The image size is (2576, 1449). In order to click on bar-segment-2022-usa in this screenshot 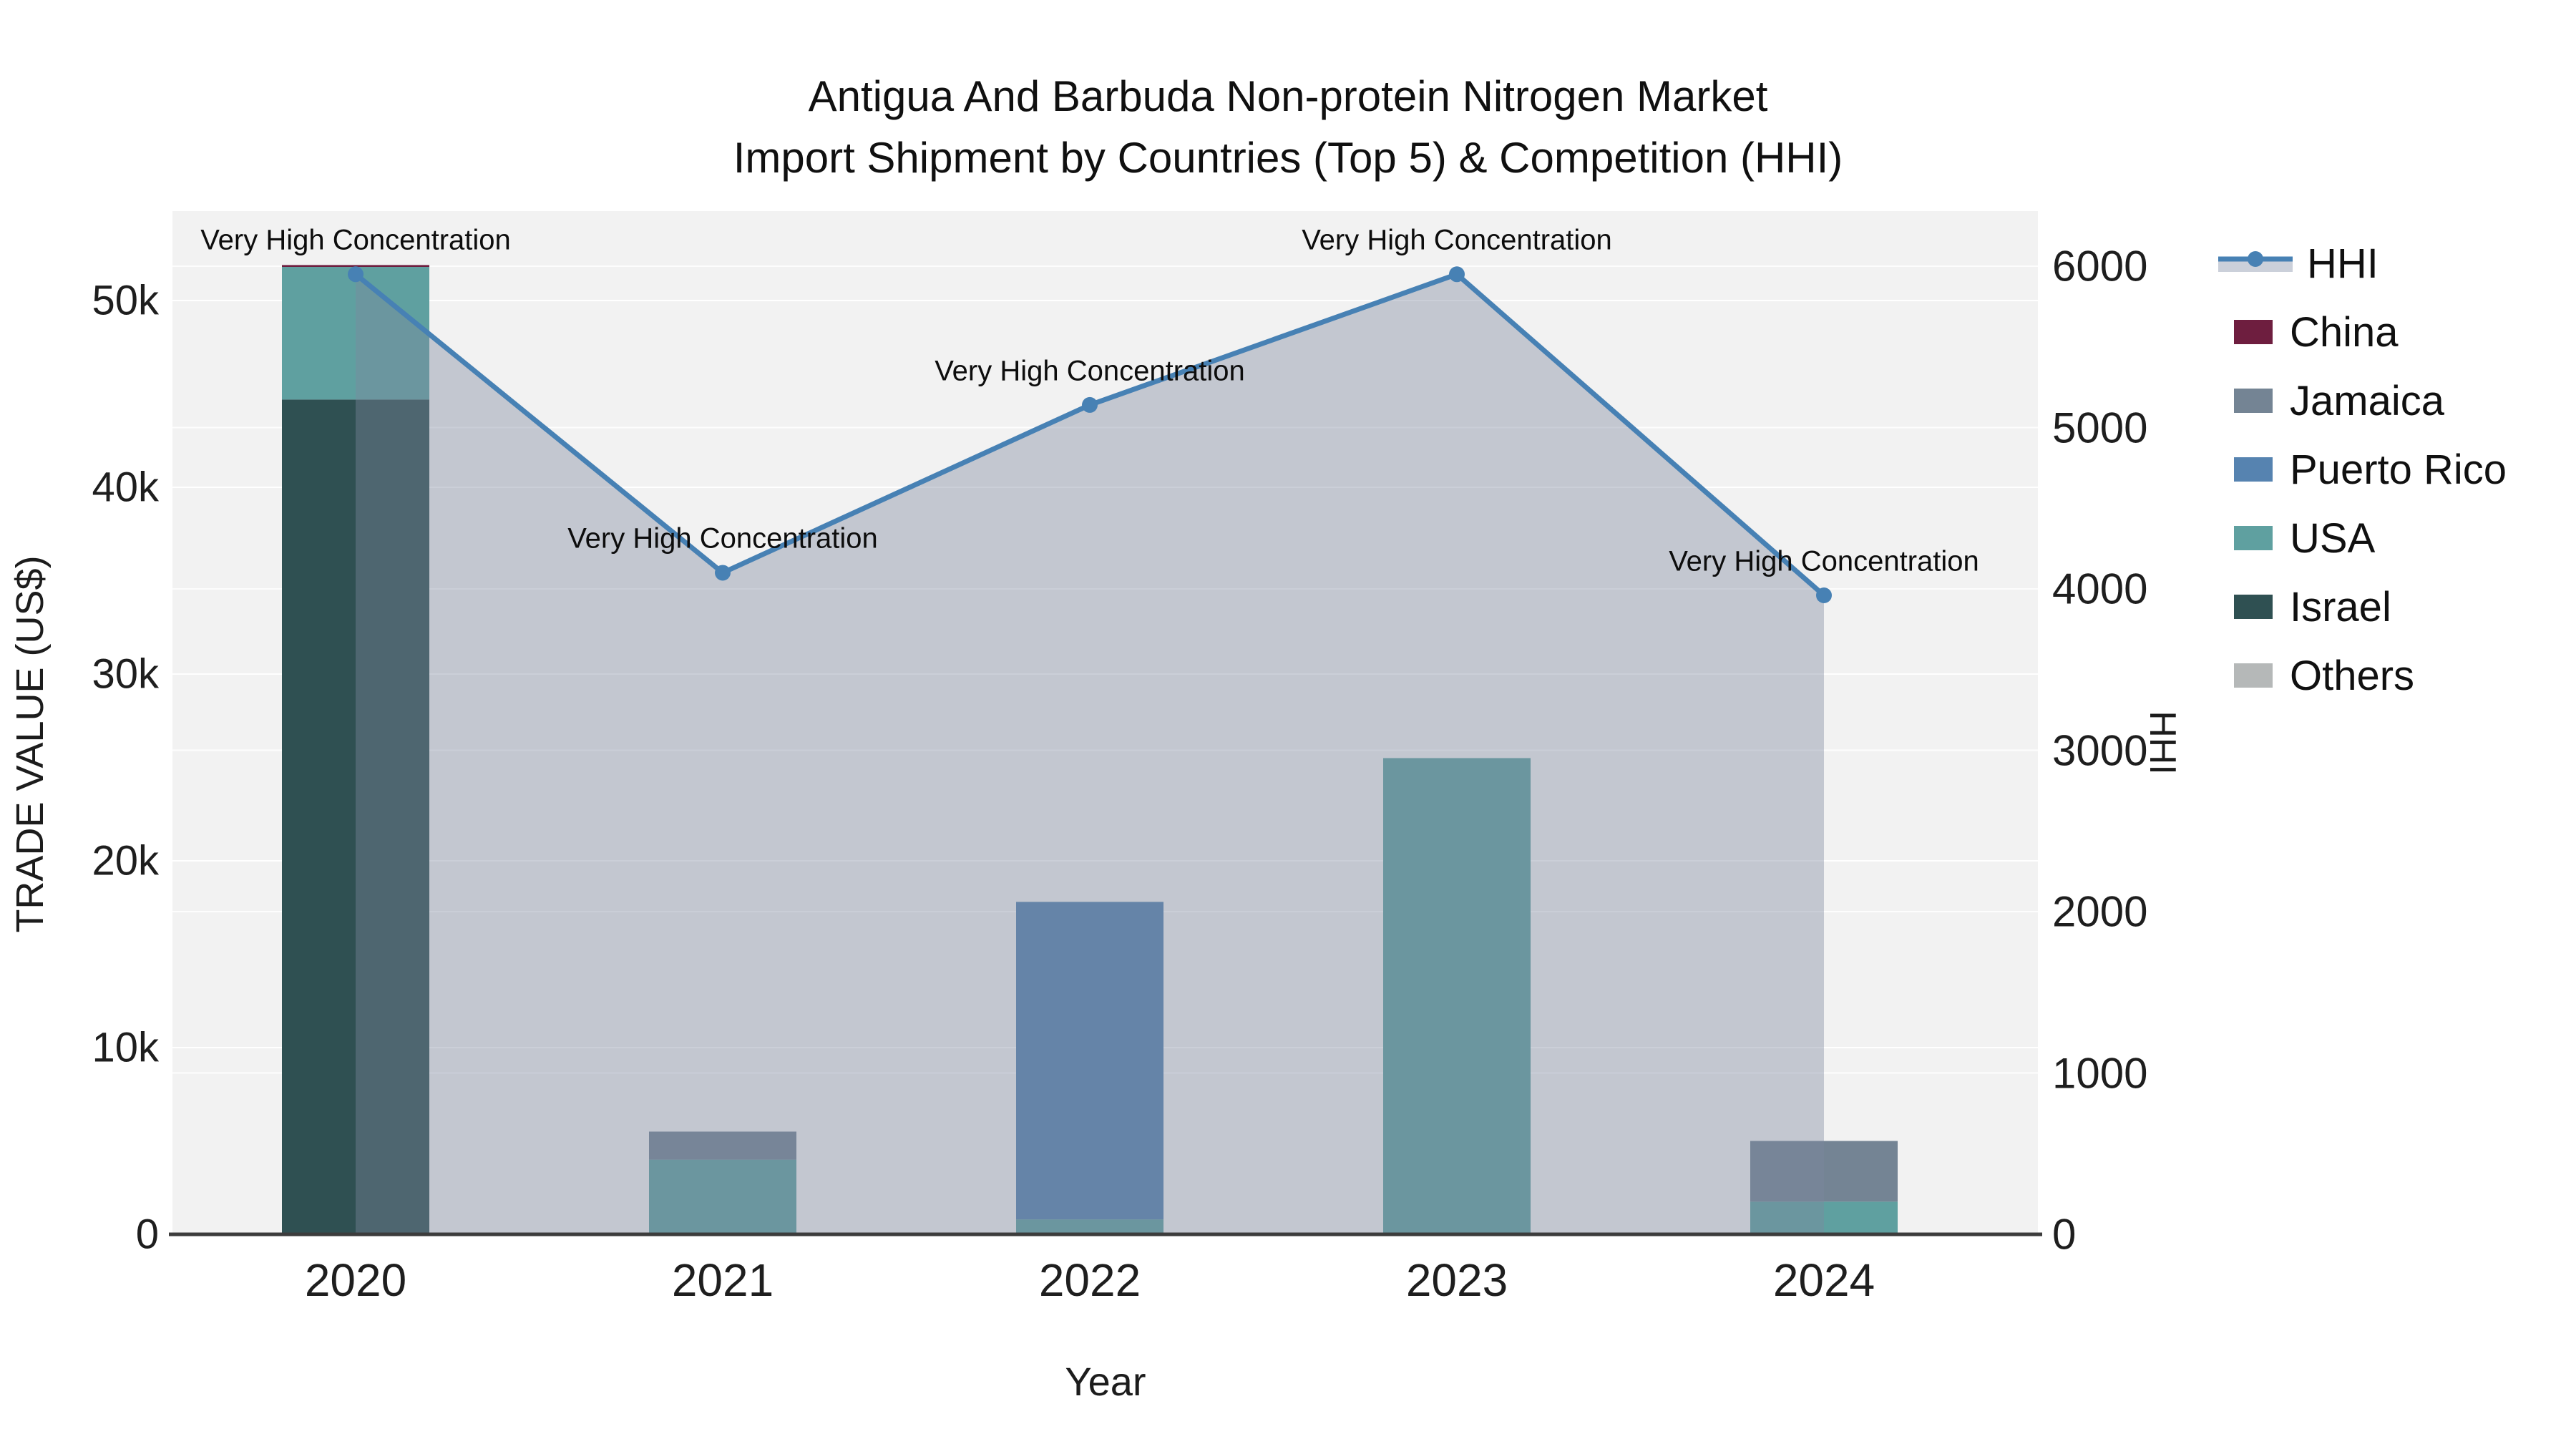, I will do `click(1089, 1226)`.